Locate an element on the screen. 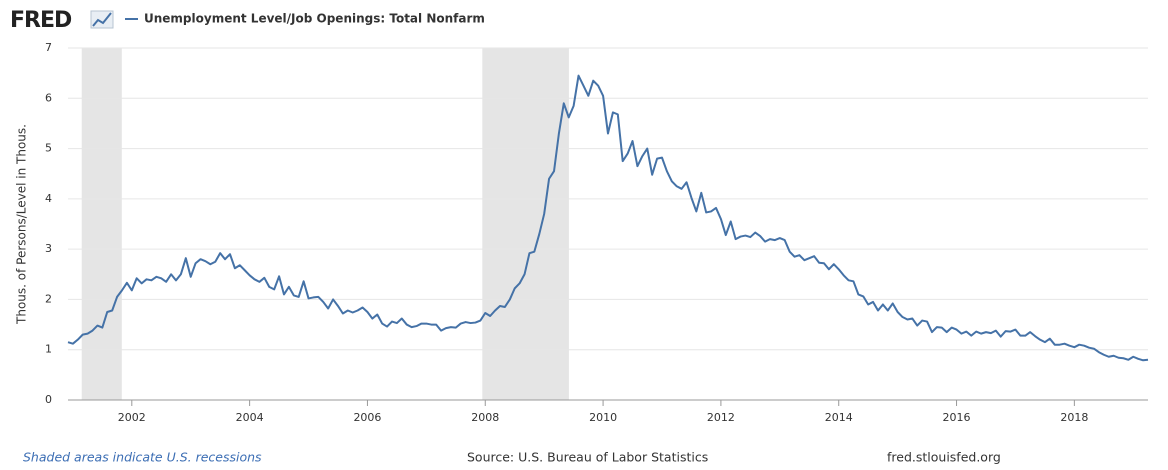 Image resolution: width=1168 pixels, height=470 pixels. y-tick-label: 0 is located at coordinates (48, 399).